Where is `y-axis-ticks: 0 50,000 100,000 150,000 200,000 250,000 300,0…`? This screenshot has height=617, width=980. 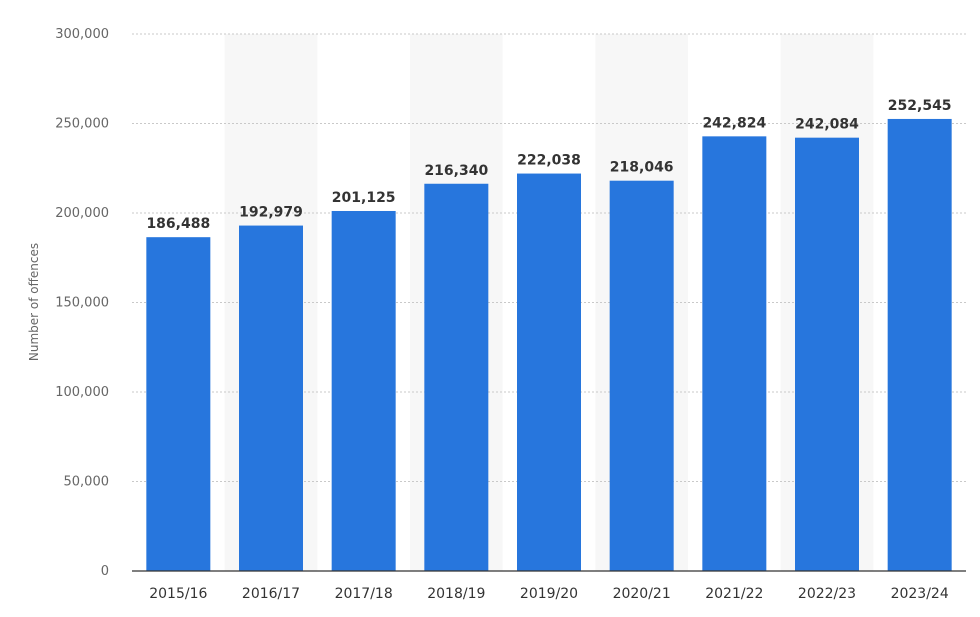 y-axis-ticks: 0 50,000 100,000 150,000 200,000 250,000 300,0… is located at coordinates (82, 303).